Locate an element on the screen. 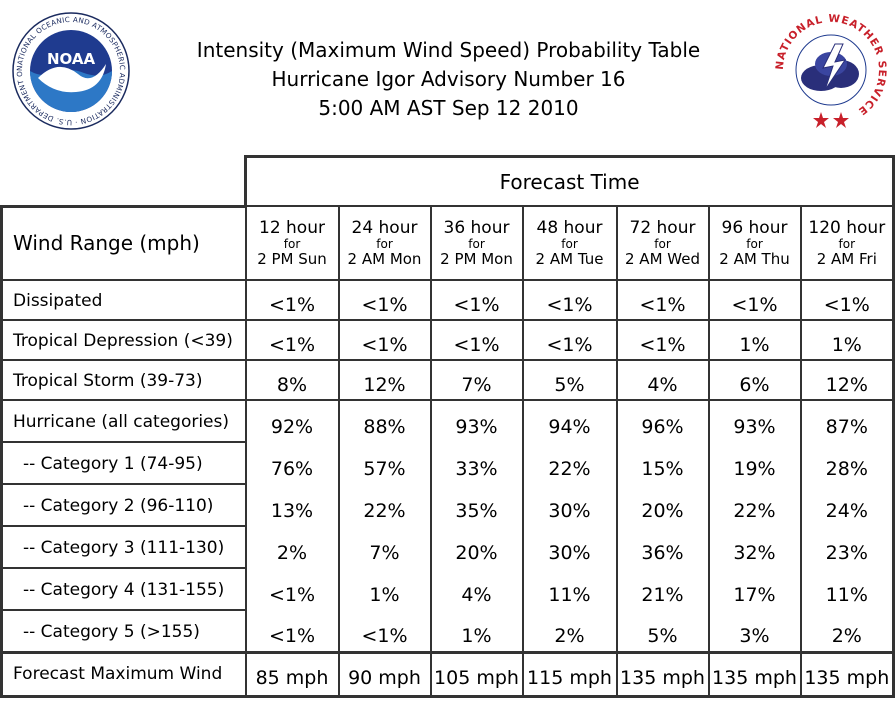 The image size is (895, 716). column-header: 12 hour for 2 PM Sun is located at coordinates (292, 243).